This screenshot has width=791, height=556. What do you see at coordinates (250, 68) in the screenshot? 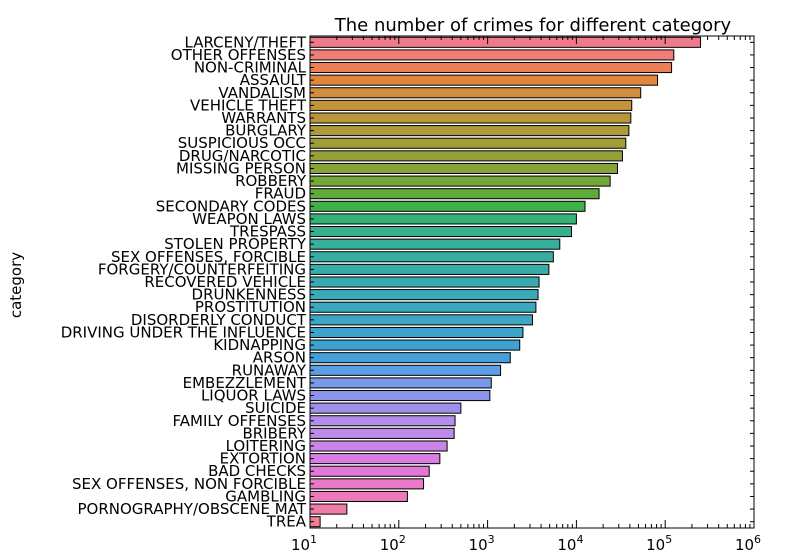
I see `category-label: NON-CRIMINAL` at bounding box center [250, 68].